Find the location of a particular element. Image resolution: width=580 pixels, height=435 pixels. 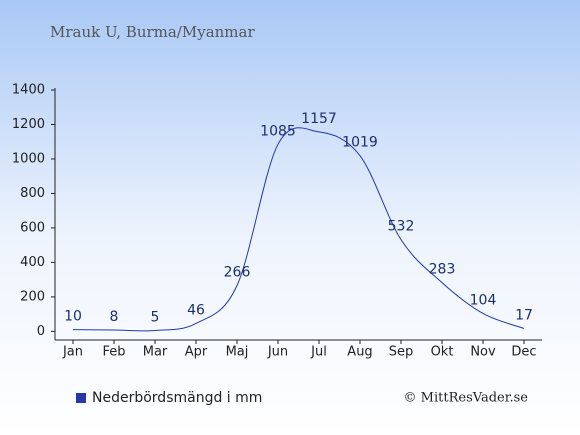

y-tick-label: 600 is located at coordinates (32, 227).